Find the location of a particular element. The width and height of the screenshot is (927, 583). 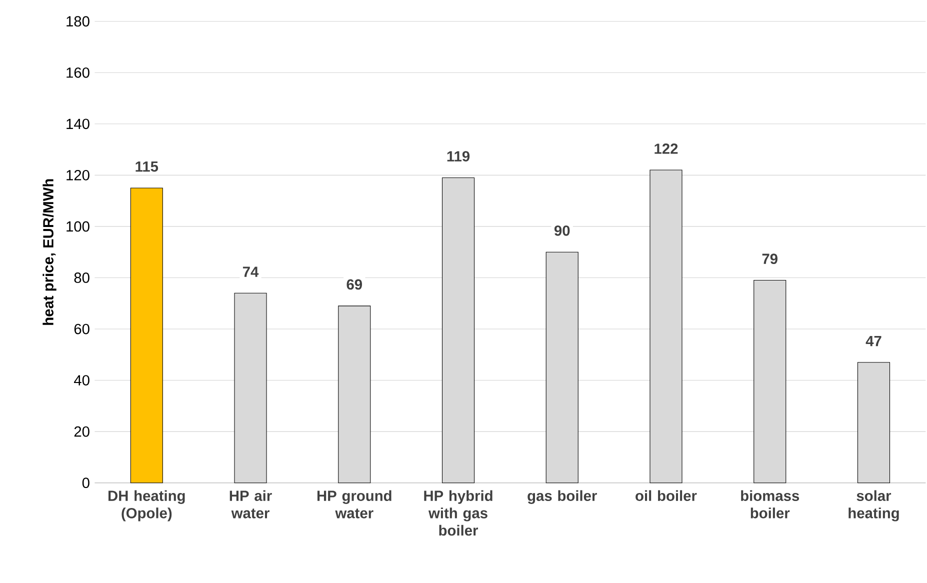

data-label: 69 is located at coordinates (354, 284).